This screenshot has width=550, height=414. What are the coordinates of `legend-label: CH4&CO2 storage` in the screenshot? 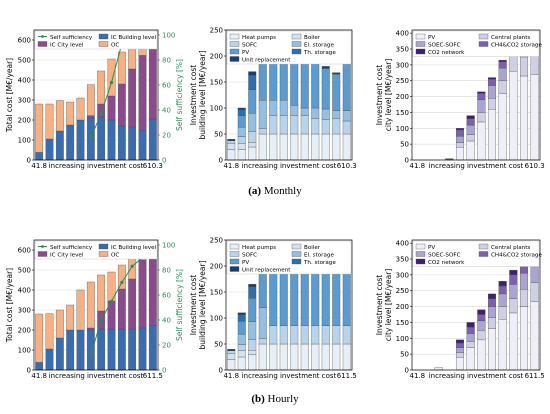 It's located at (516, 256).